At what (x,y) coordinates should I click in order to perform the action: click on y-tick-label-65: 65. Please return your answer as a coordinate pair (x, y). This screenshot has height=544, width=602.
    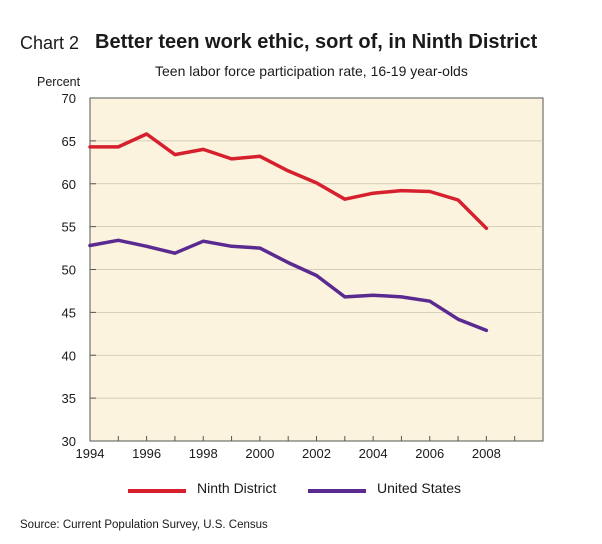
    Looking at the image, I should click on (69, 141).